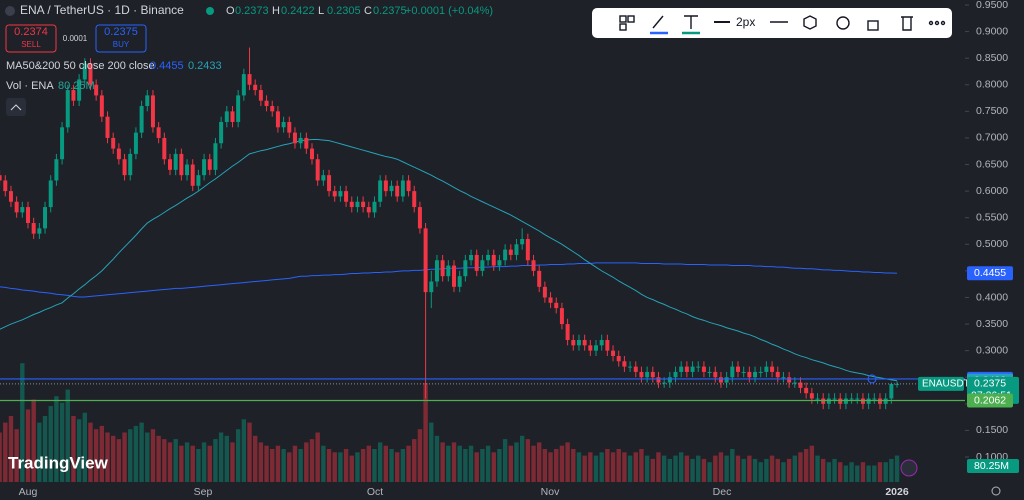 The image size is (1024, 500). What do you see at coordinates (210, 11) in the screenshot?
I see `market-status` at bounding box center [210, 11].